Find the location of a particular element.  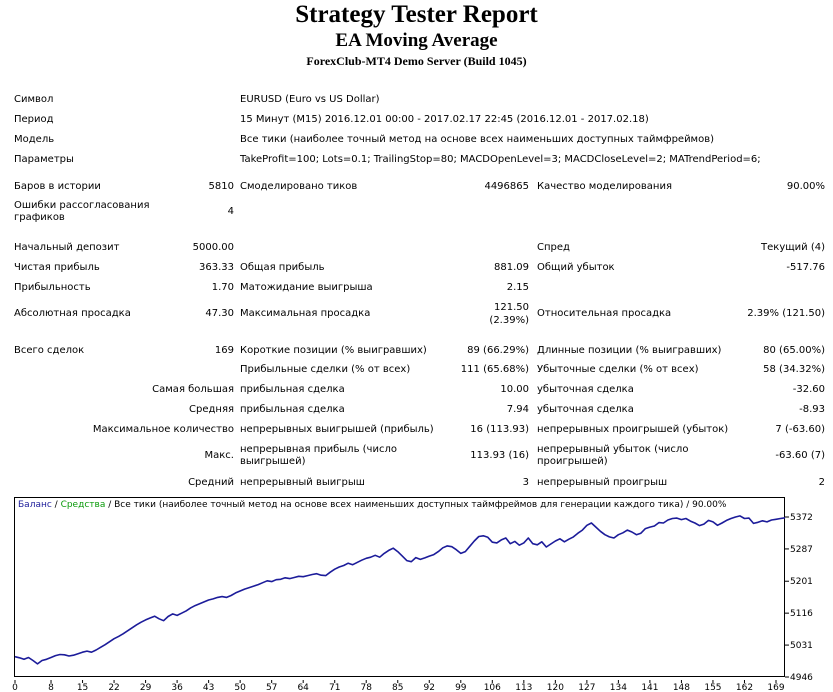

abs-drawdown-label: Абсолютная просадка is located at coordinates (72, 313).